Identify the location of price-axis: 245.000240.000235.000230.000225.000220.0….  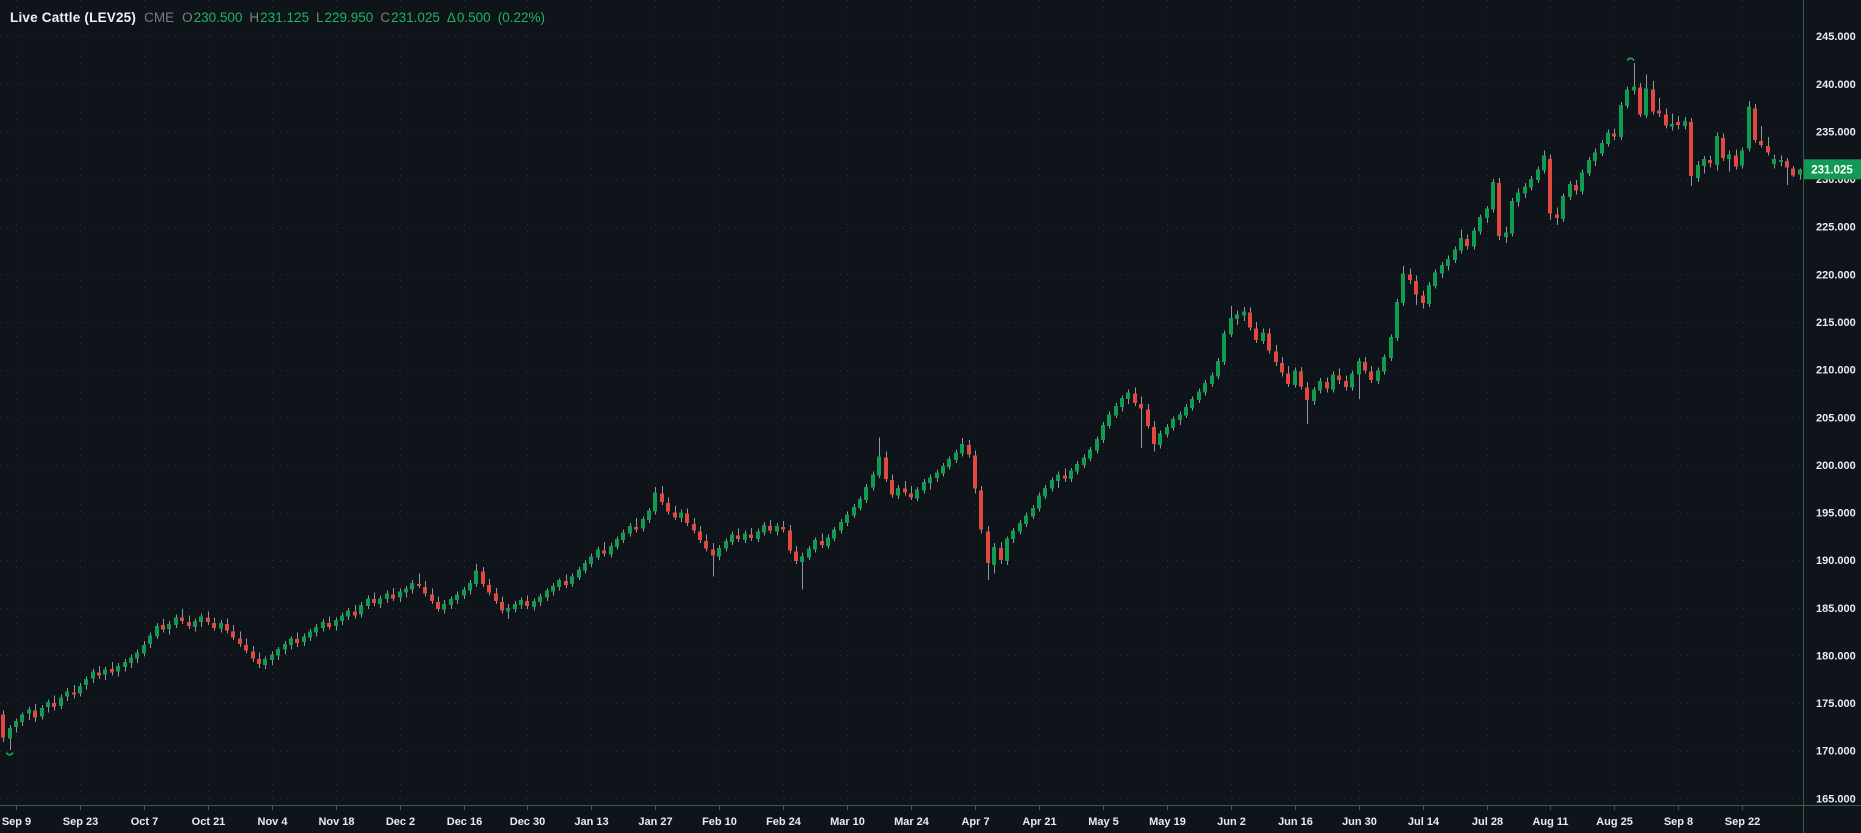
(1832, 416).